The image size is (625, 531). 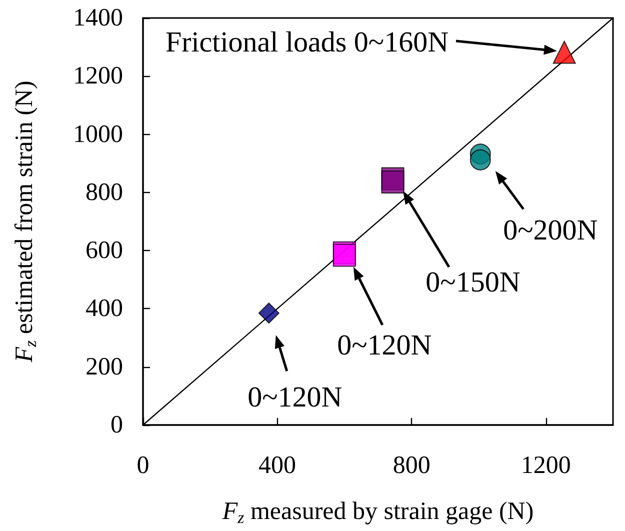 I want to click on y-tick-label: 600, so click(x=104, y=250).